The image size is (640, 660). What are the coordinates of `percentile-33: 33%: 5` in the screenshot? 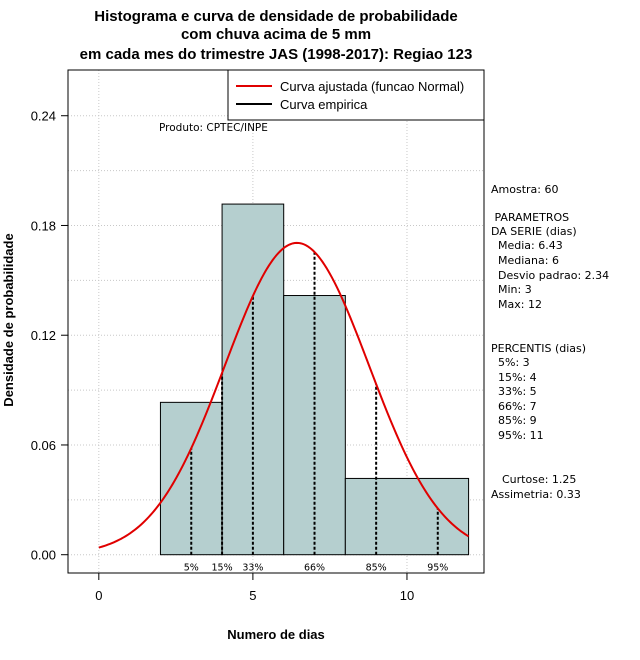 It's located at (517, 391).